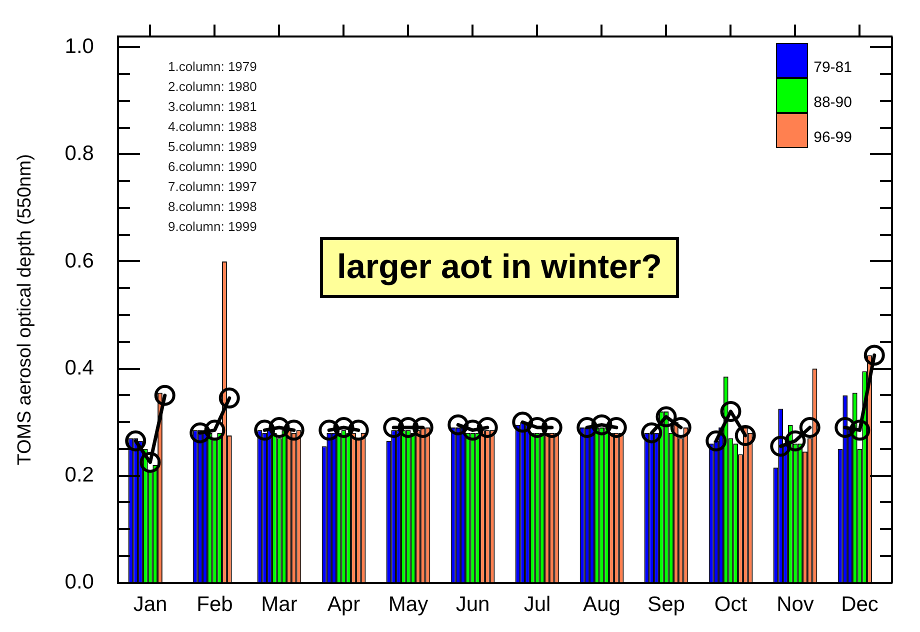 The width and height of the screenshot is (920, 632). Describe the element at coordinates (499, 267) in the screenshot. I see `annotation: larger aot in winter?` at that location.